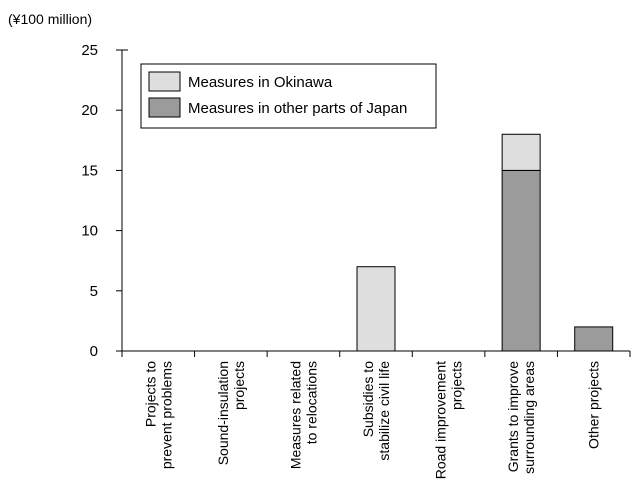 This screenshot has height=498, width=633. Describe the element at coordinates (94, 351) in the screenshot. I see `y-tick-label-0: 0` at that location.